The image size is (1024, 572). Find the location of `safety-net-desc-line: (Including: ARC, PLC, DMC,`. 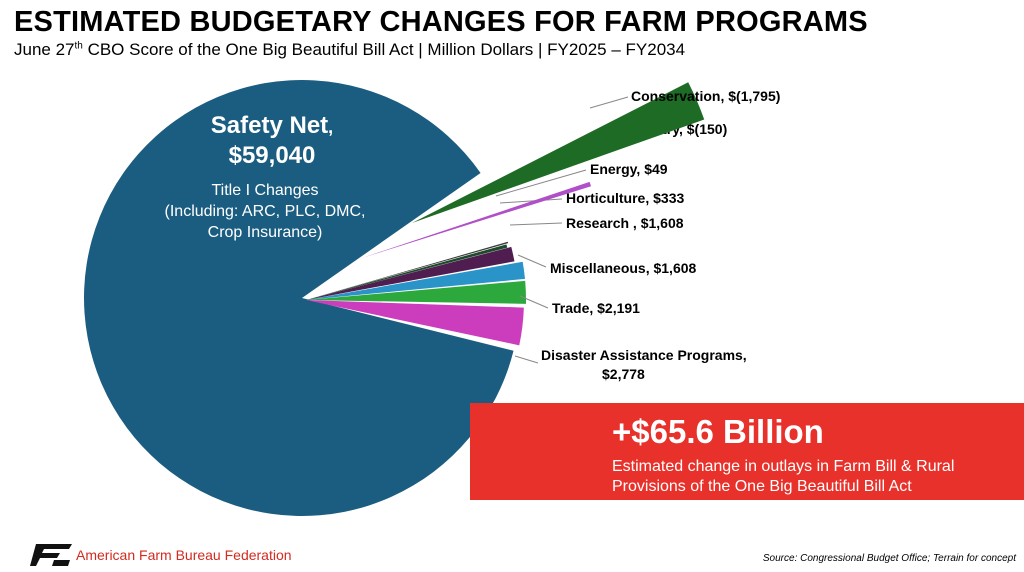

safety-net-desc-line: (Including: ARC, PLC, DMC, is located at coordinates (265, 211).